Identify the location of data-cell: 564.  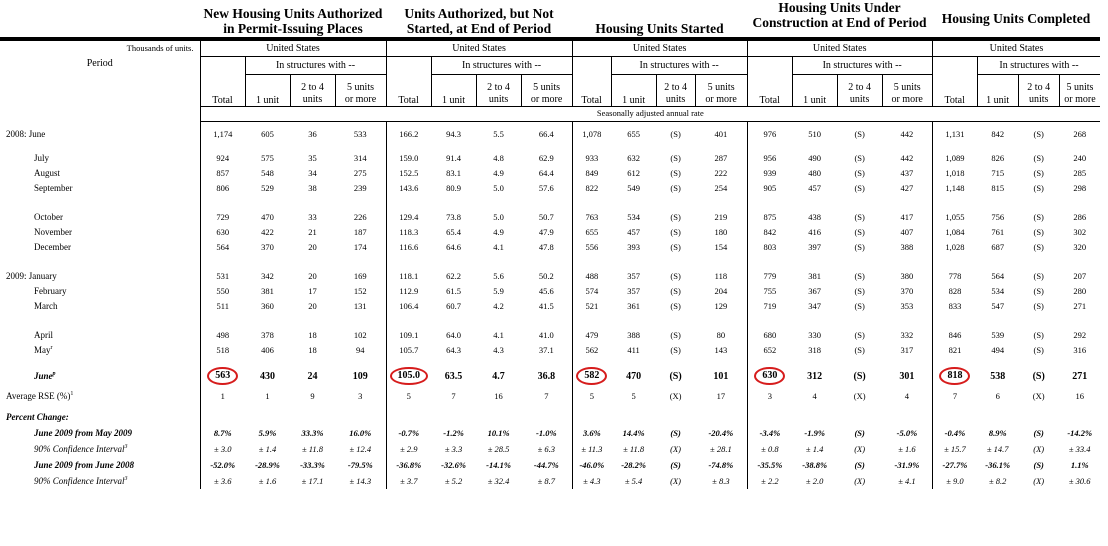
(222, 247).